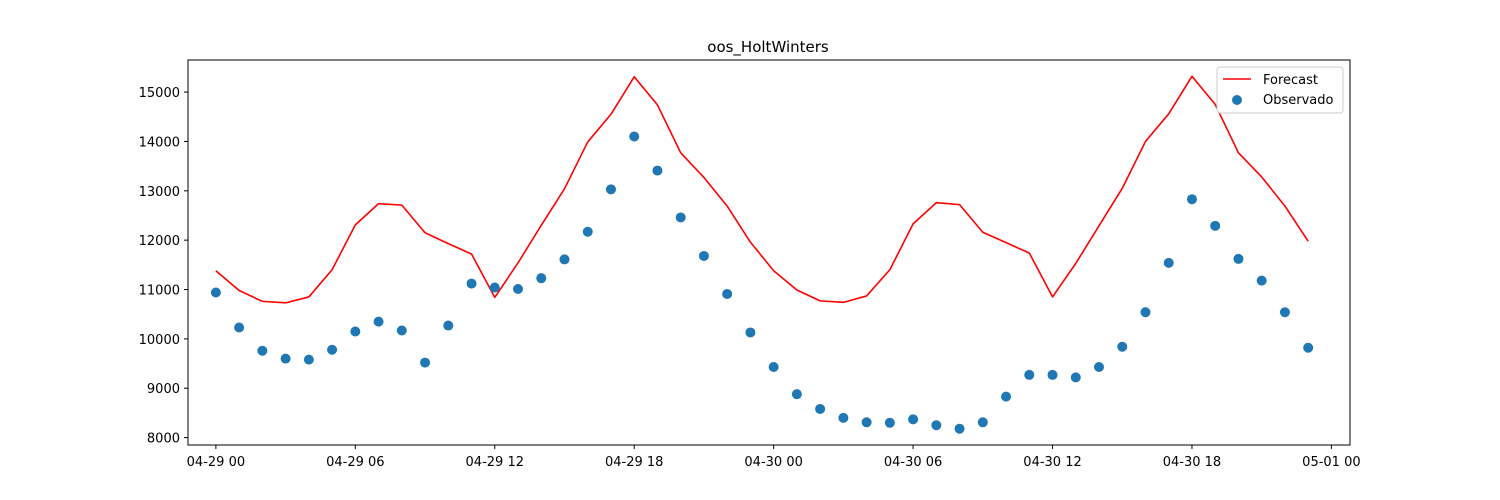  I want to click on y-tick-label: 8000, so click(163, 439).